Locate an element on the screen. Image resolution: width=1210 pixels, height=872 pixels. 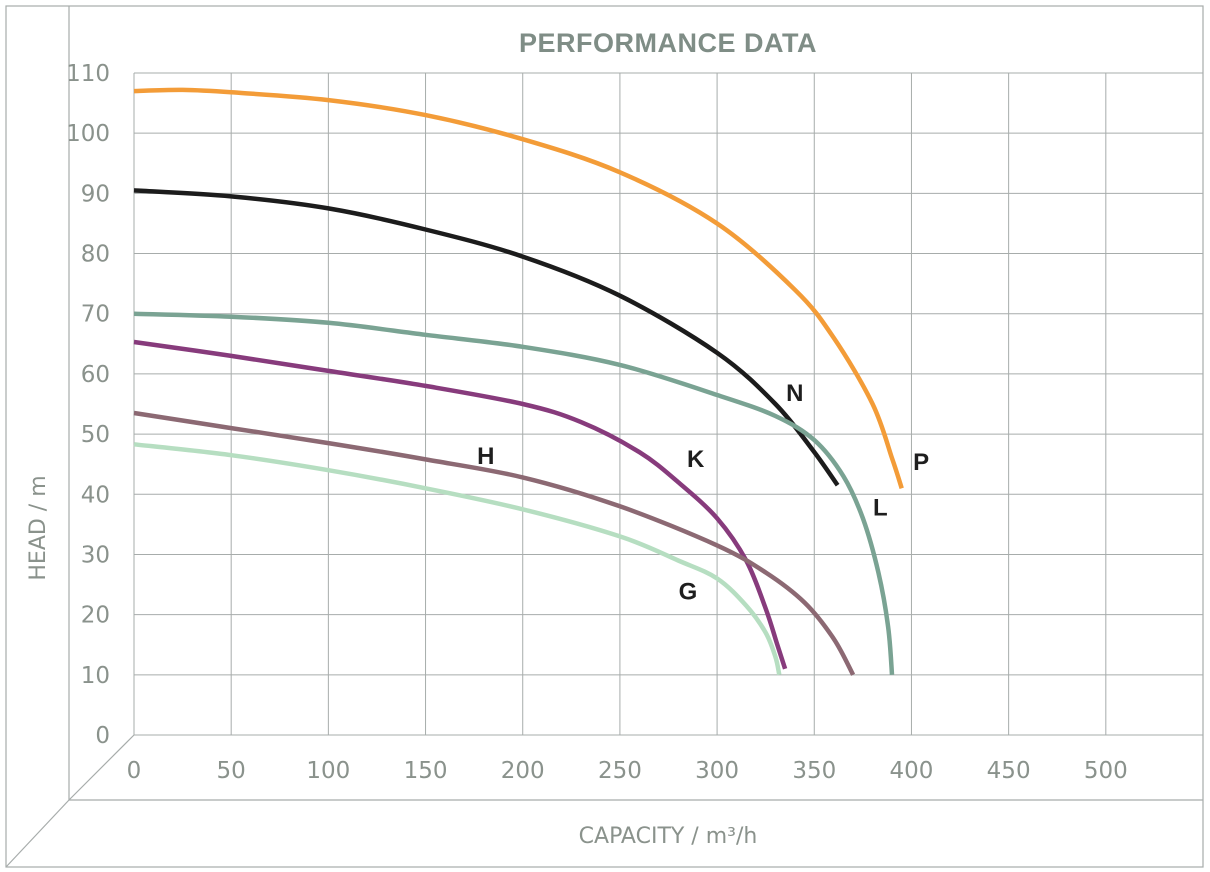
y-tick-label: 110 is located at coordinates (88, 74).